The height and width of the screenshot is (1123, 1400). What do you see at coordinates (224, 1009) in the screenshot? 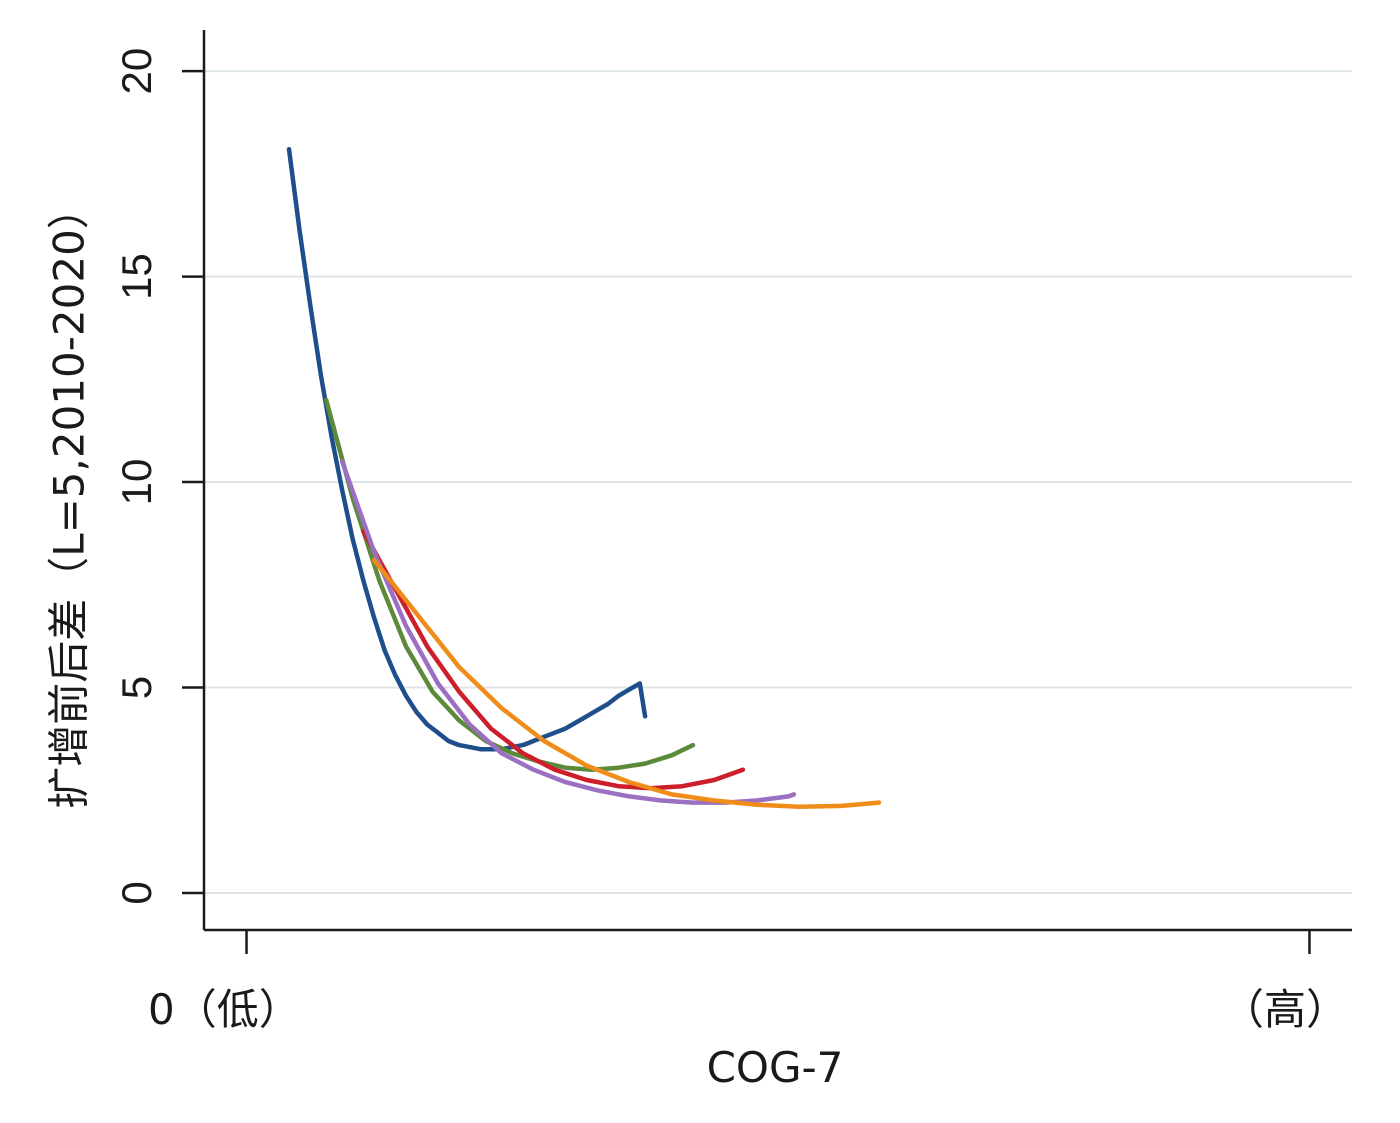
I see `x-tick-label: 0（低）` at bounding box center [224, 1009].